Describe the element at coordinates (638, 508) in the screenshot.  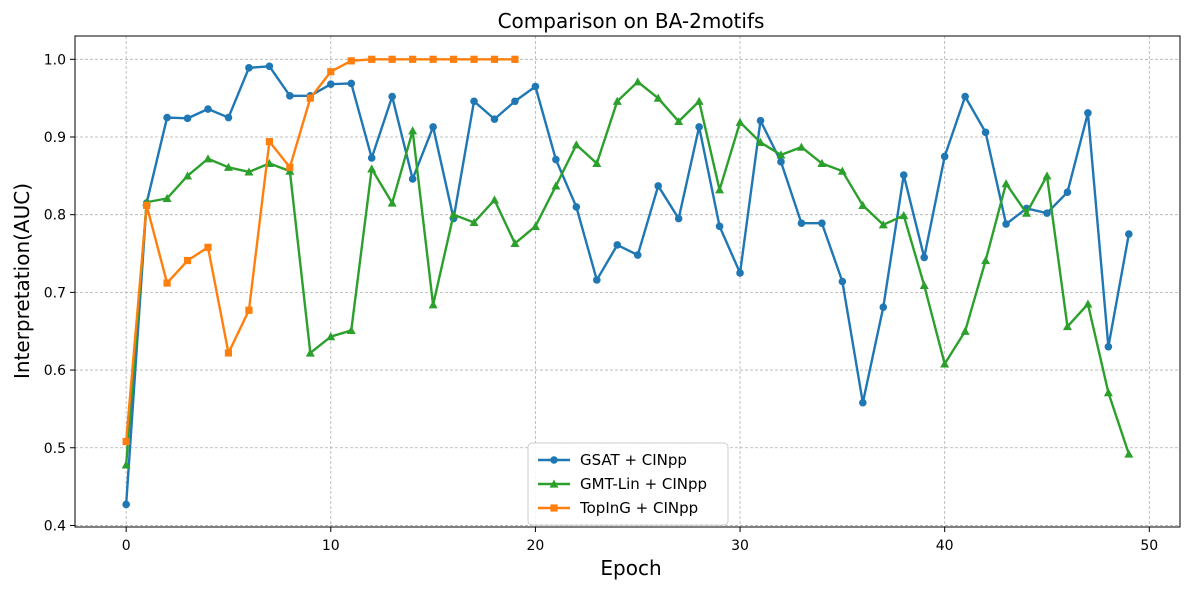
I see `legend-label: TopInG + CINpp` at that location.